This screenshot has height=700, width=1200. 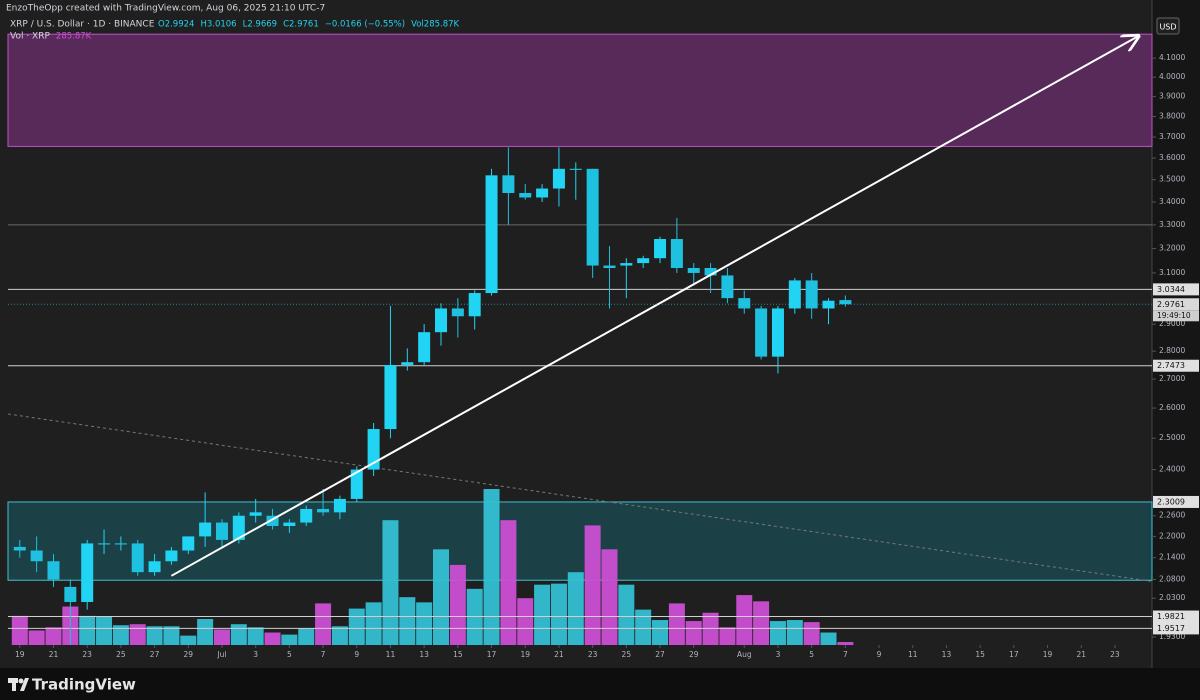 What do you see at coordinates (913, 654) in the screenshot?
I see `x-tick-label: 11` at bounding box center [913, 654].